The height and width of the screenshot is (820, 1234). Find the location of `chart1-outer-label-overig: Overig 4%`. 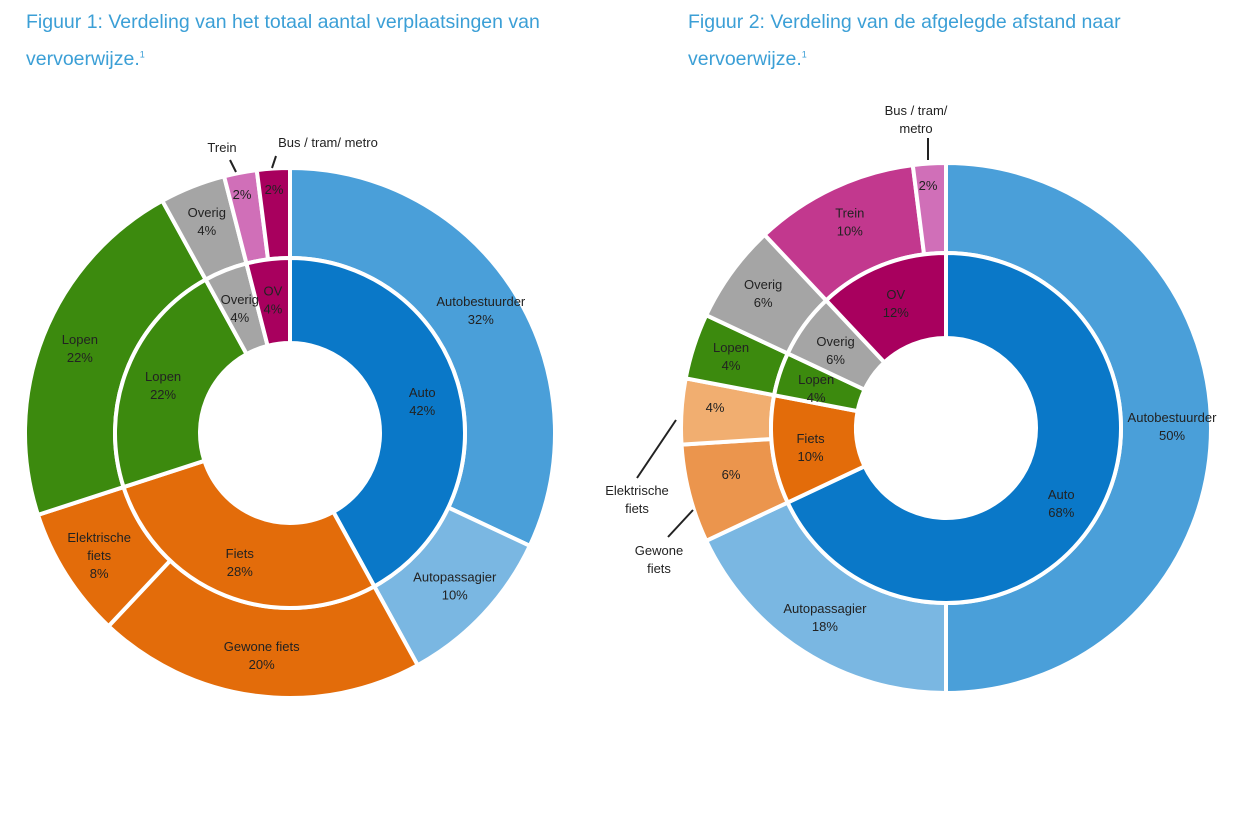

chart1-outer-label-overig: Overig 4% is located at coordinates (207, 221).